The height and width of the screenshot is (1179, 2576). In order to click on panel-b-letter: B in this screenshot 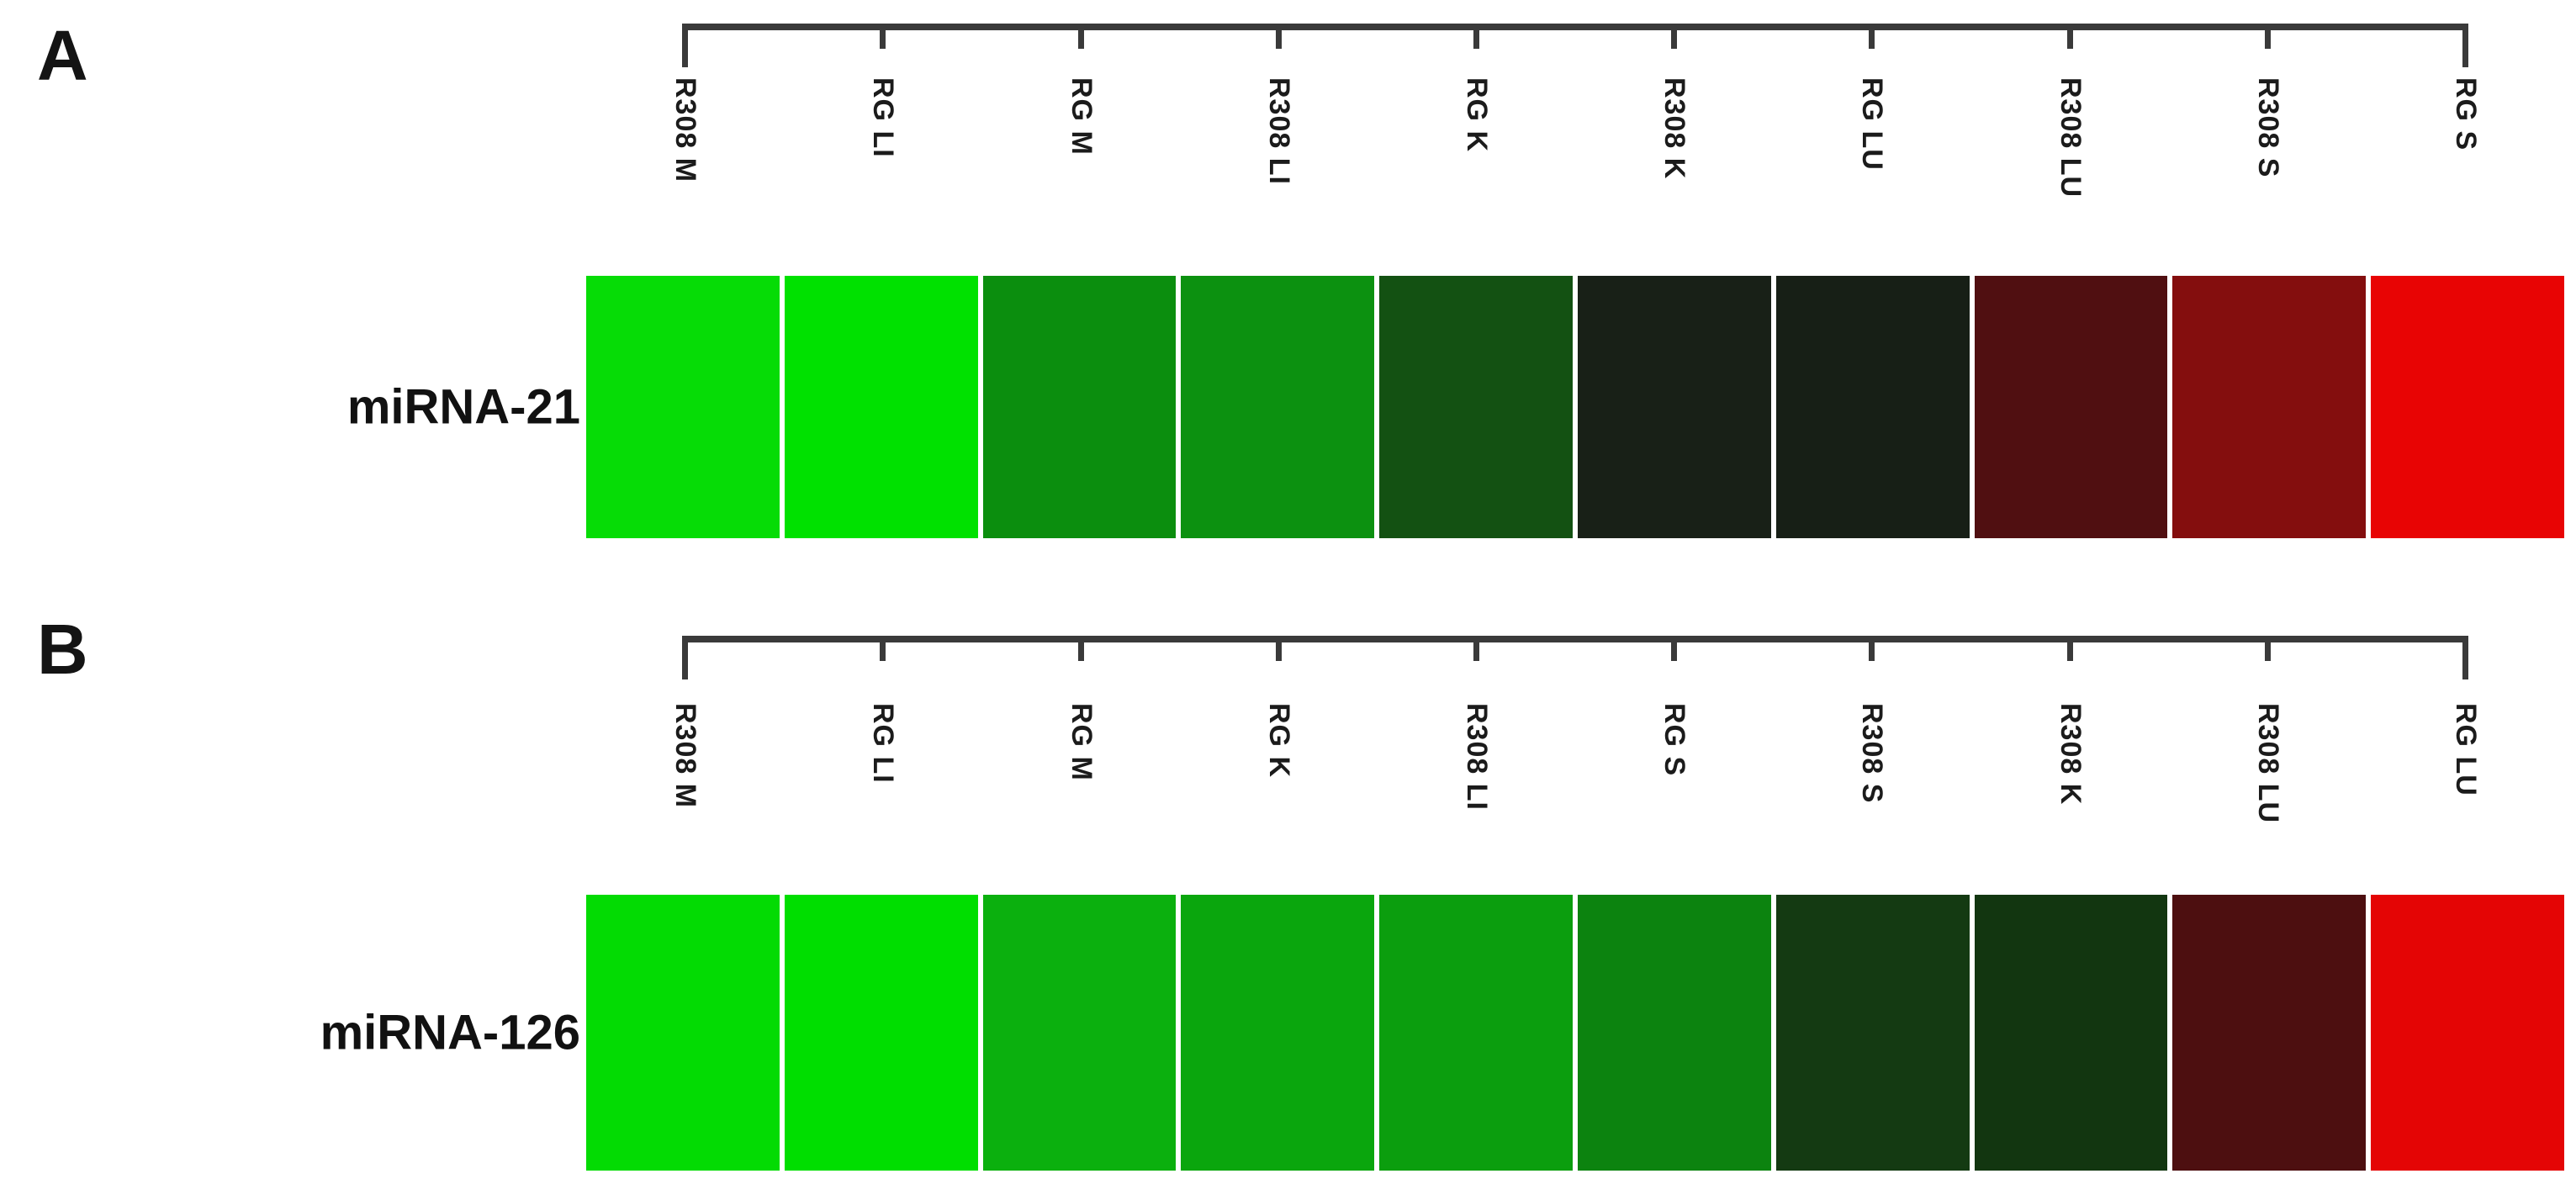, I will do `click(62, 649)`.